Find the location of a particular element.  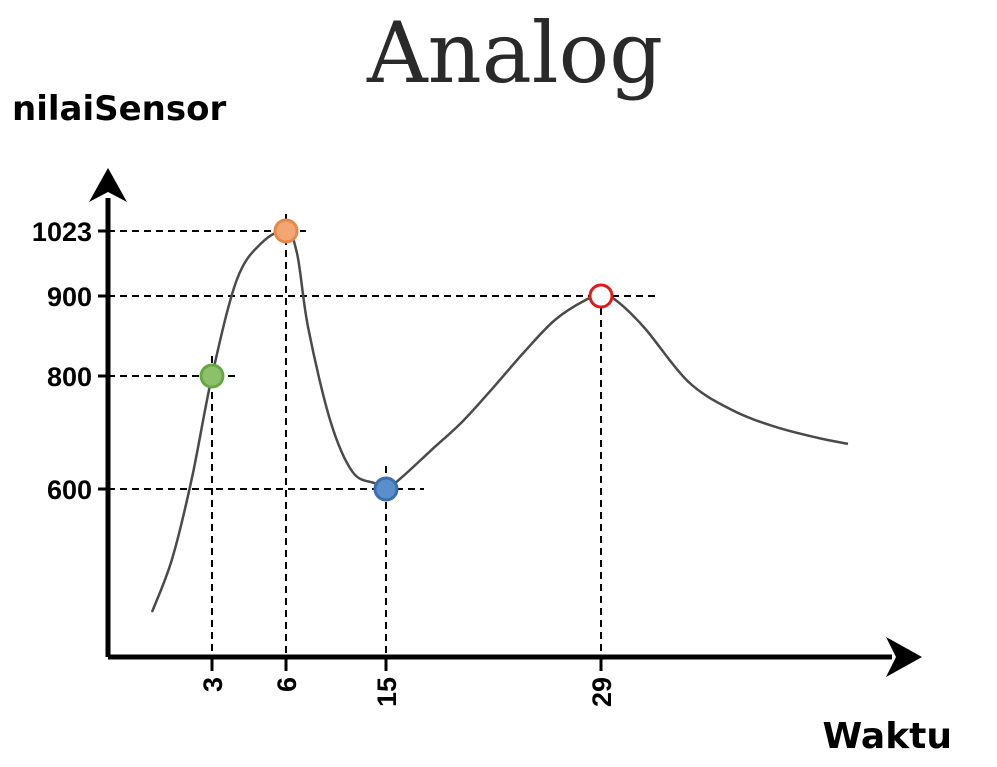

x-axis-arrow-icon is located at coordinates (904, 657).